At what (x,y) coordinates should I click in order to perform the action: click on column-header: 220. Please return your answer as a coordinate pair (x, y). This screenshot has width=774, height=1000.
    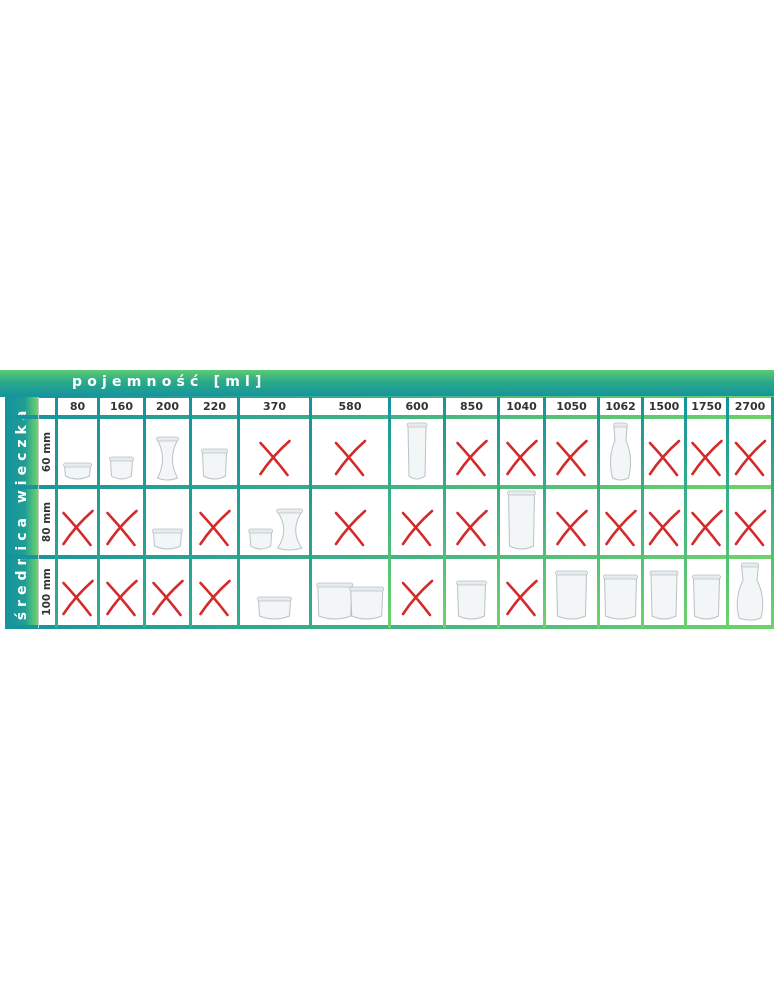
    Looking at the image, I should click on (214, 406).